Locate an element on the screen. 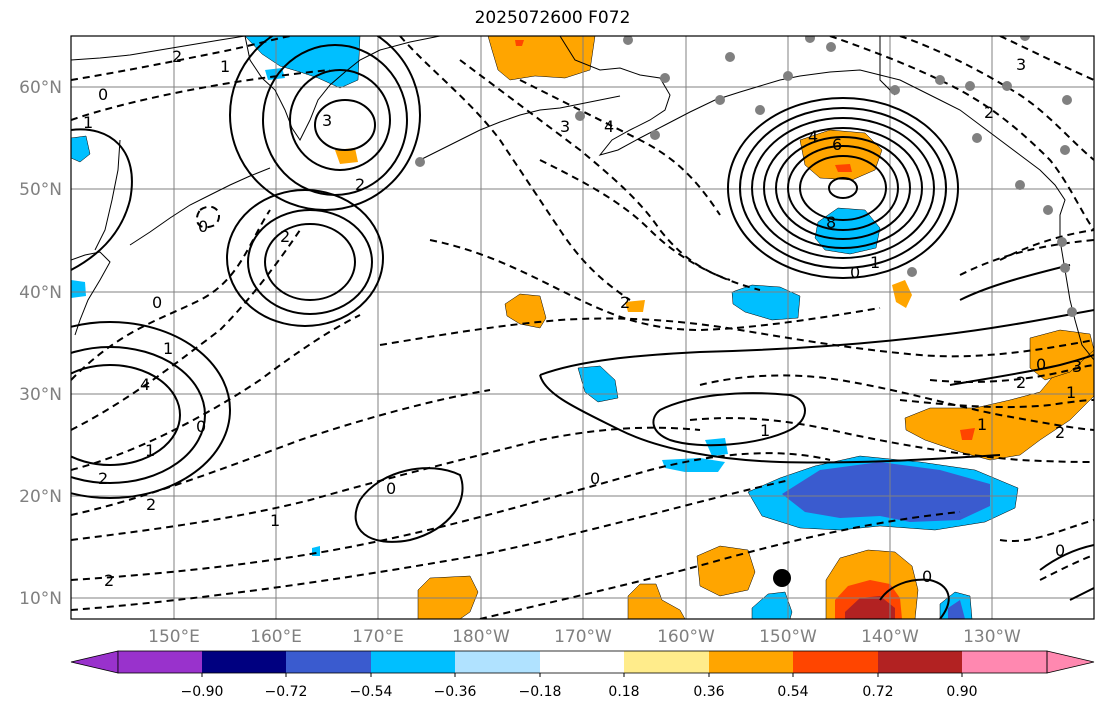 The image size is (1105, 712). lon-label: 170°W is located at coordinates (583, 637).